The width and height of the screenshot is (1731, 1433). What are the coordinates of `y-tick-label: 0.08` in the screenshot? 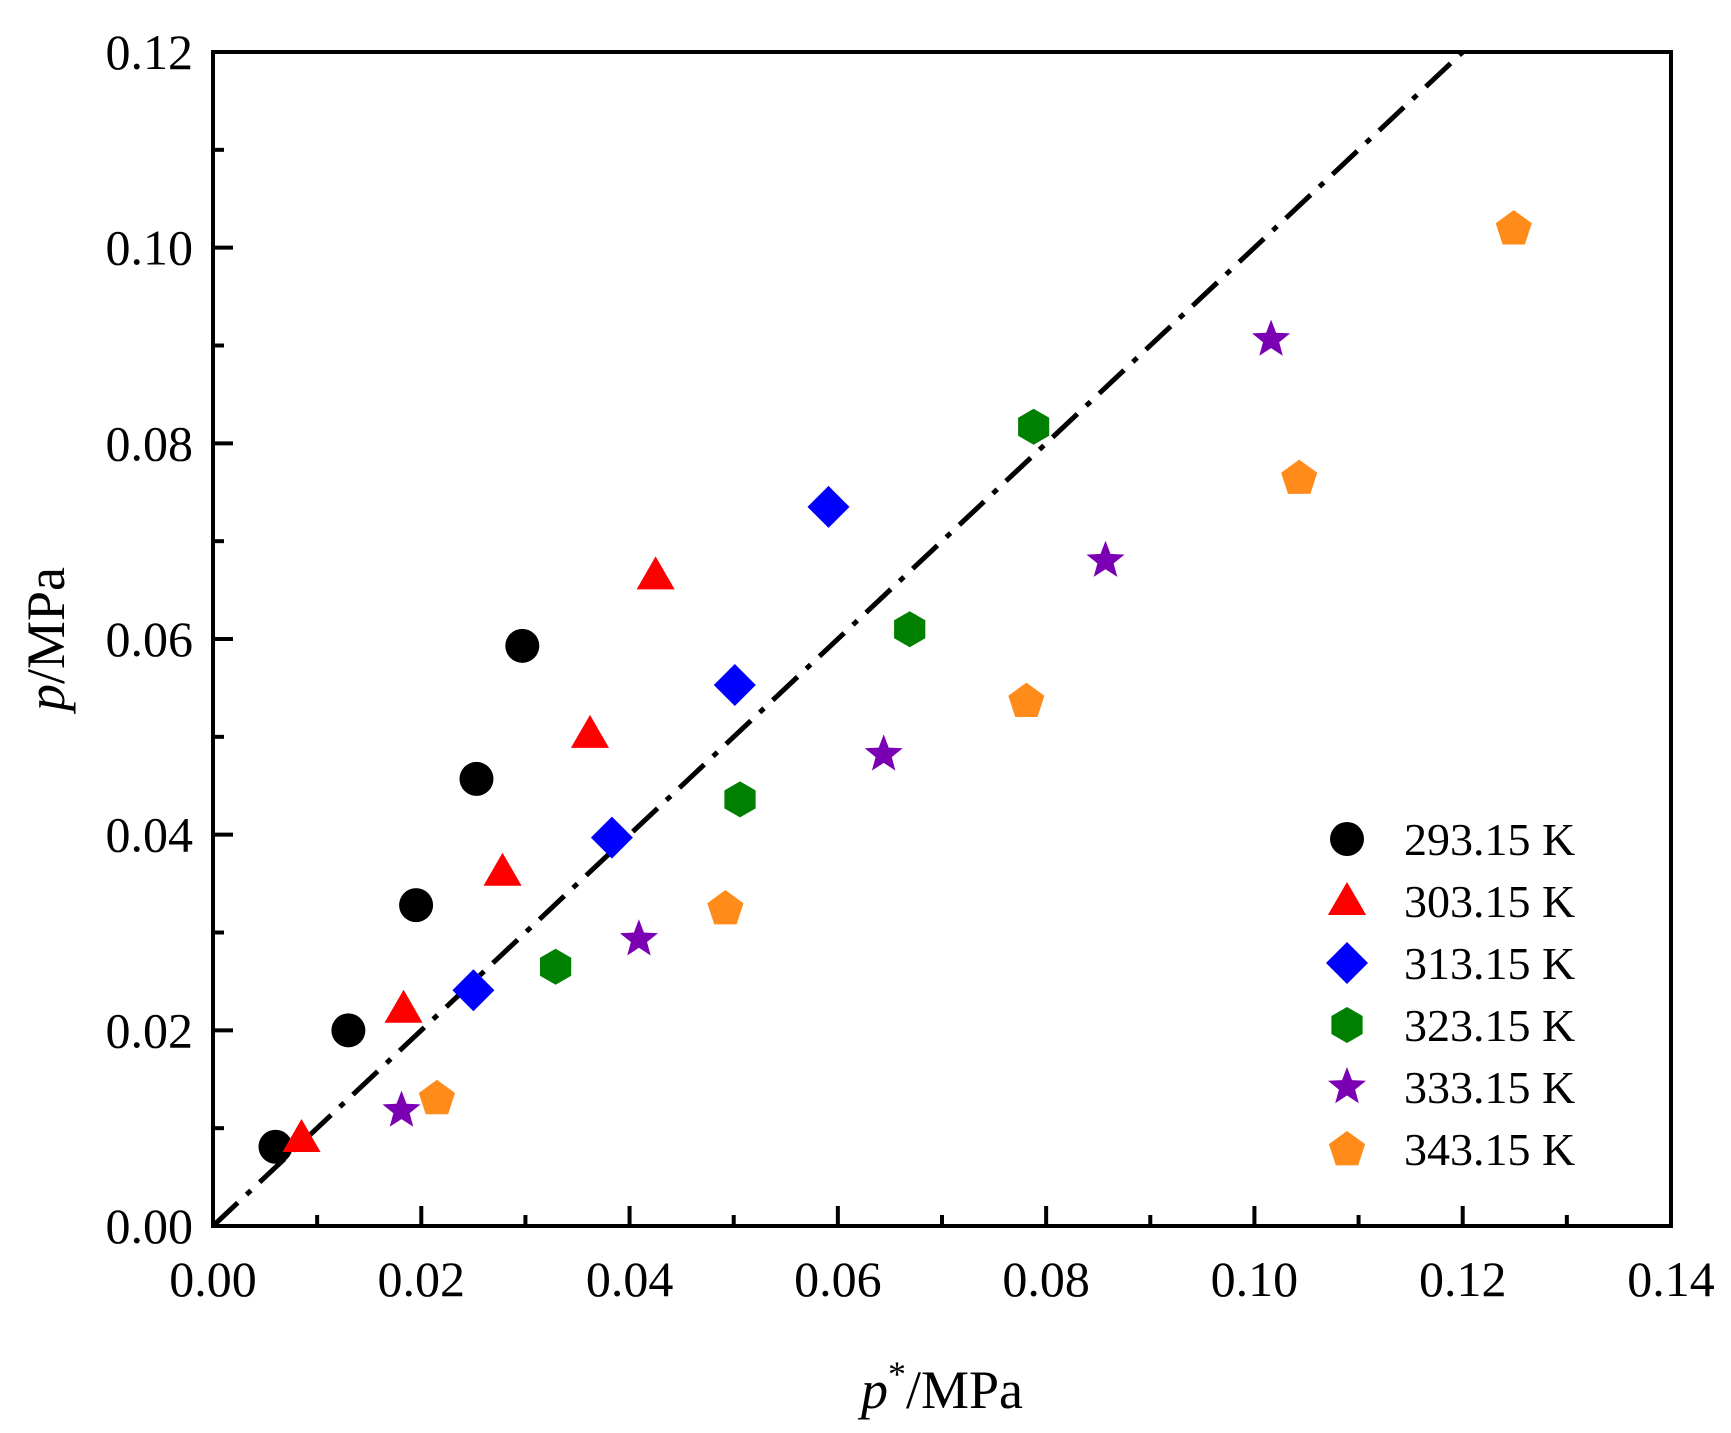 It's located at (150, 443).